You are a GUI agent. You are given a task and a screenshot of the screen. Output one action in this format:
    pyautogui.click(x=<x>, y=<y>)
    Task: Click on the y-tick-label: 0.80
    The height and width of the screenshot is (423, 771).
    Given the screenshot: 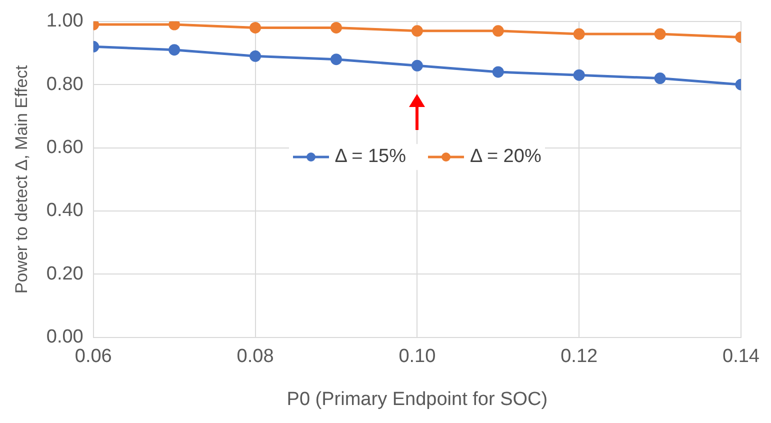 What is the action you would take?
    pyautogui.click(x=65, y=84)
    